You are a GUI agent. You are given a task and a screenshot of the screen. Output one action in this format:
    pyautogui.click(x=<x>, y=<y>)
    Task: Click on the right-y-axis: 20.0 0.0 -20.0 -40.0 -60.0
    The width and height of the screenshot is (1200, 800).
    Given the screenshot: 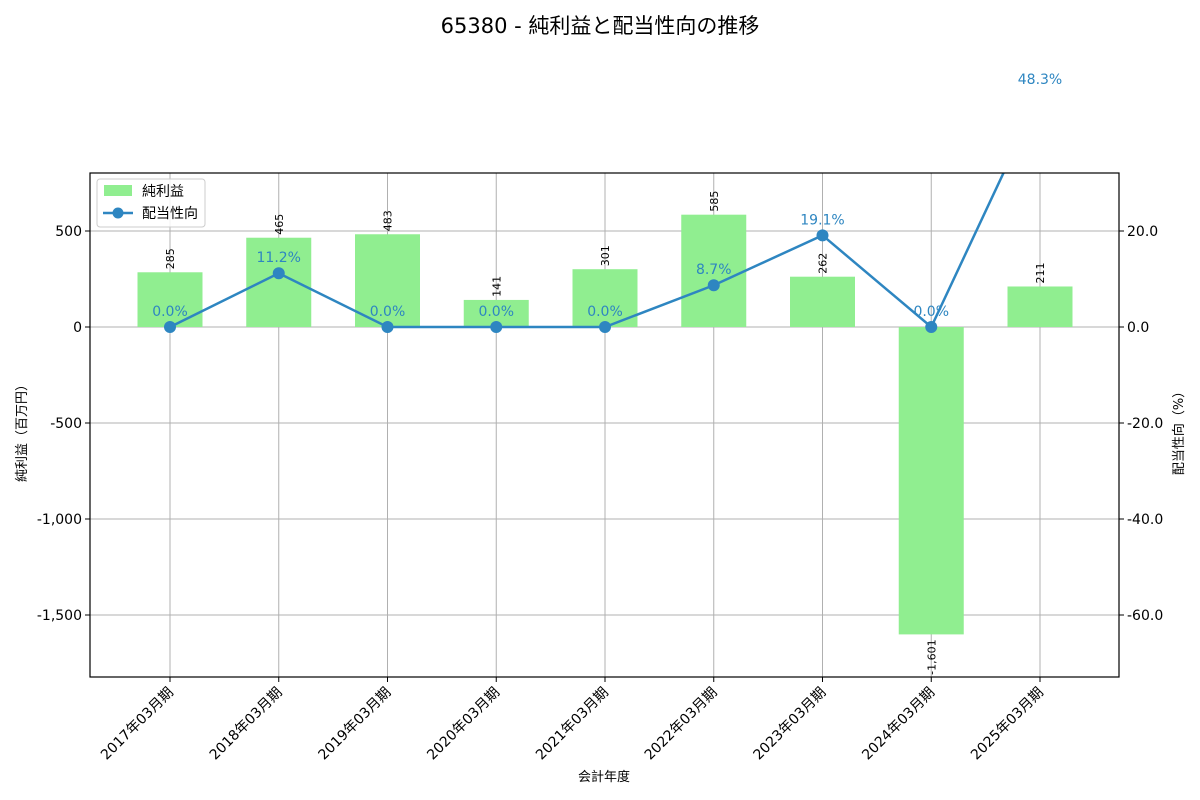 What is the action you would take?
    pyautogui.click(x=1141, y=424)
    